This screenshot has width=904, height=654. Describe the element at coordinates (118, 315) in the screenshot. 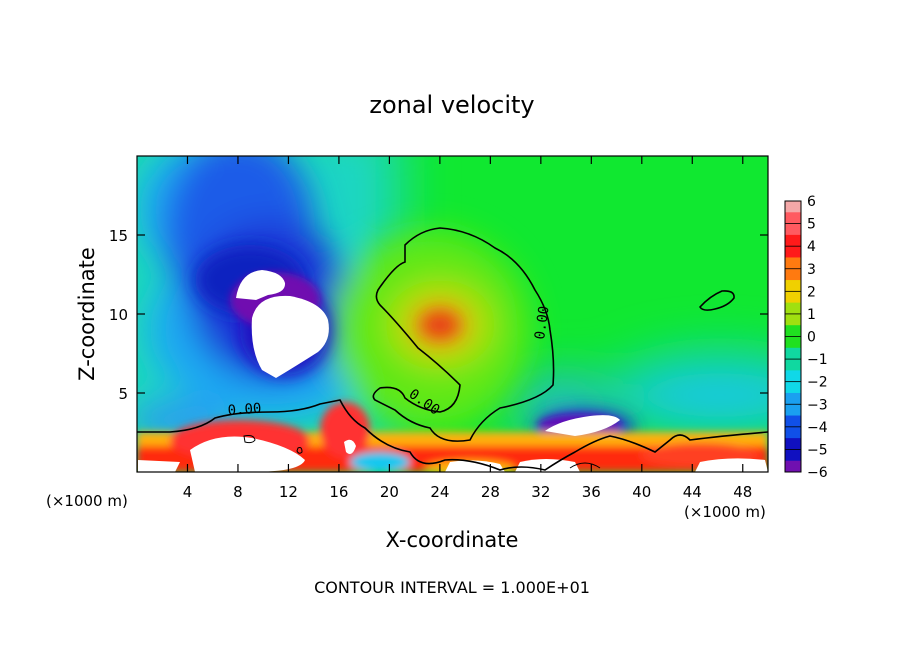

I see `y-tick-label: 10` at that location.